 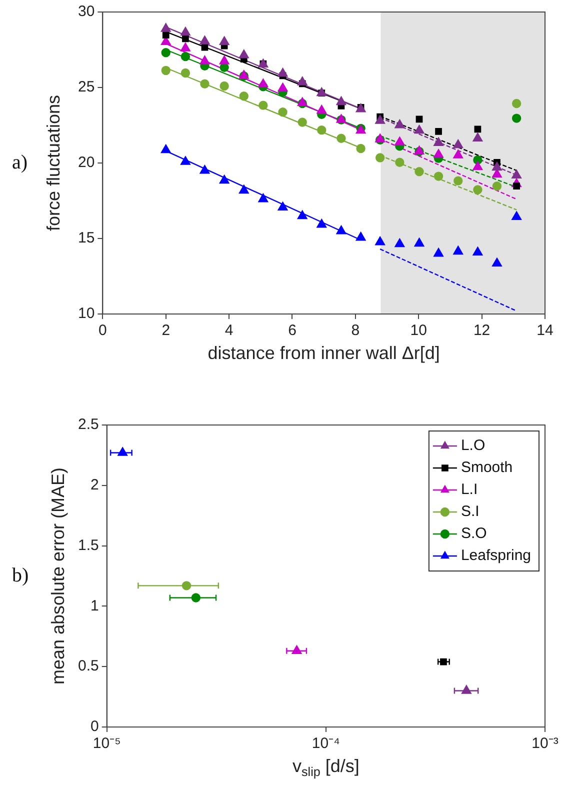 I want to click on x-tick-label: 10⁻⁵, so click(x=106, y=743).